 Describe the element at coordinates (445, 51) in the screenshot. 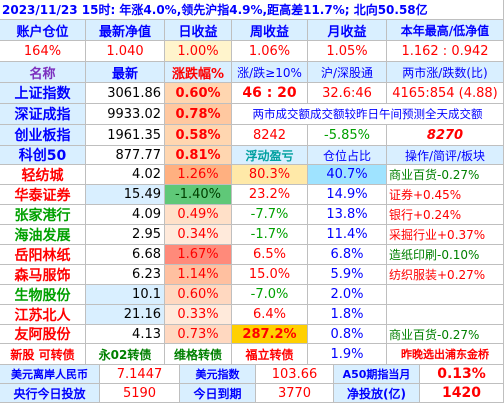

I see `value-year-range: 1.162 : 0.942` at that location.